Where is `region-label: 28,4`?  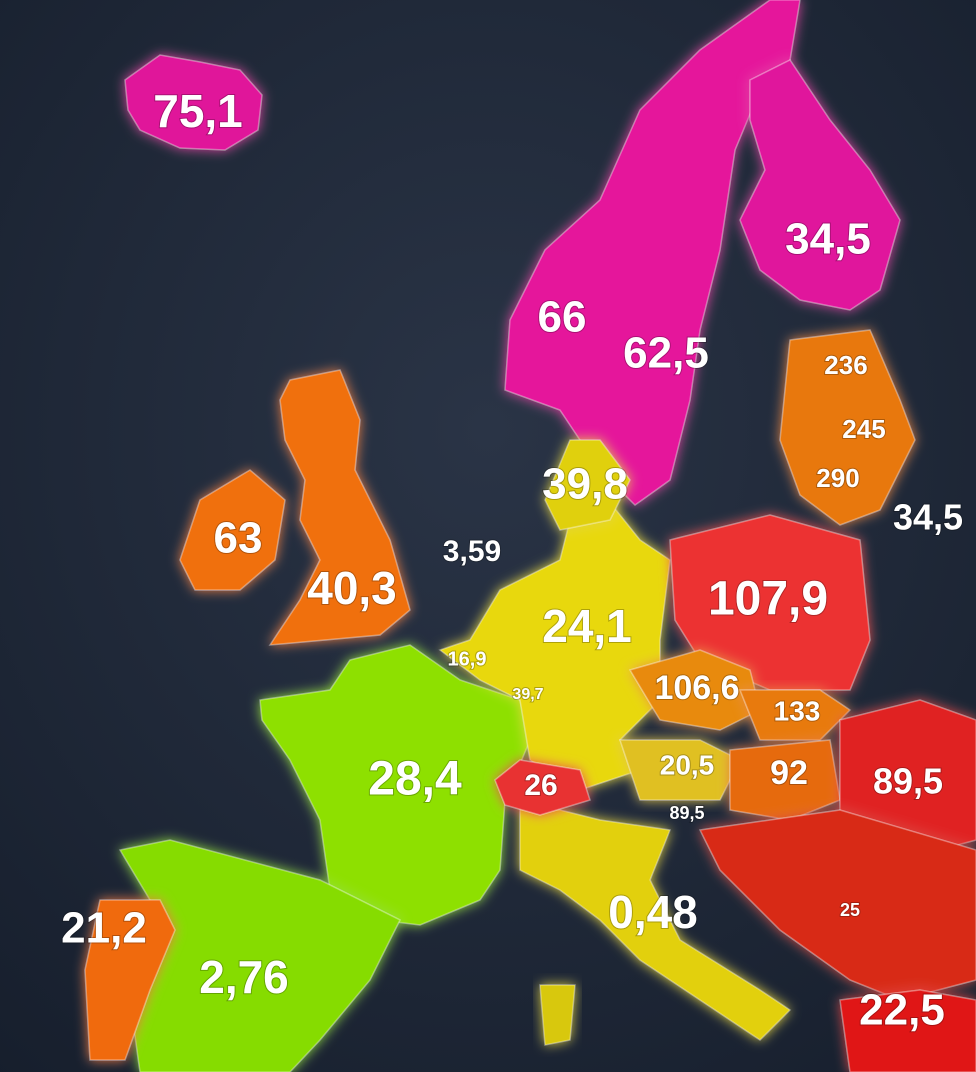
region-label: 28,4 is located at coordinates (415, 779).